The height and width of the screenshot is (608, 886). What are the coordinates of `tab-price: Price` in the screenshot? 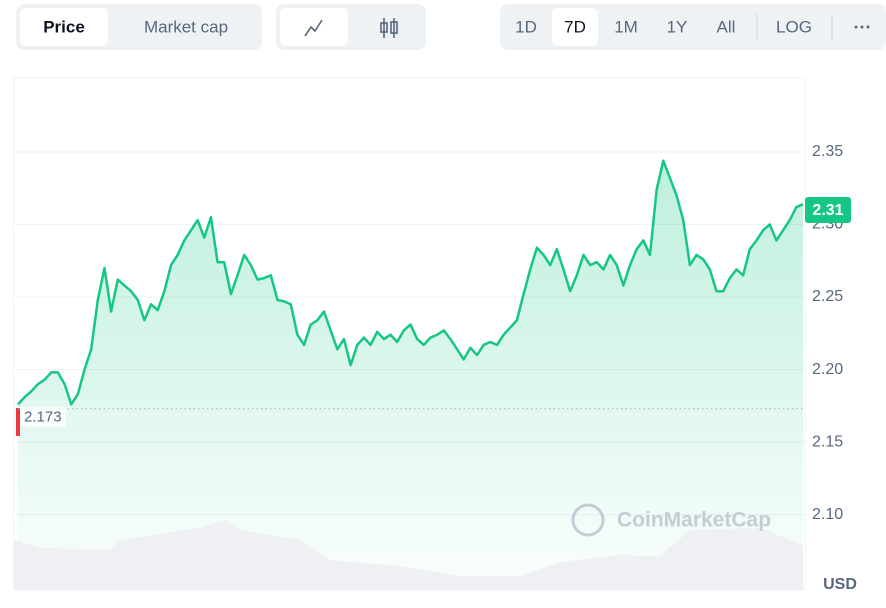 It's located at (64, 26).